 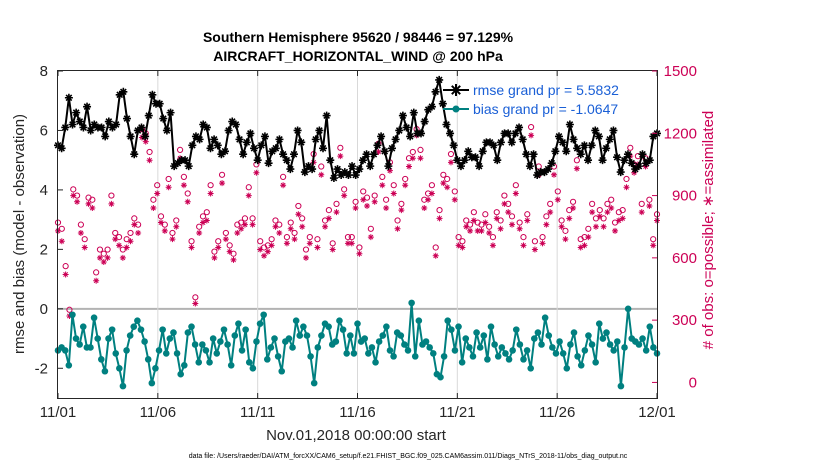 What do you see at coordinates (557, 412) in the screenshot?
I see `x-tick-label: 11/26` at bounding box center [557, 412].